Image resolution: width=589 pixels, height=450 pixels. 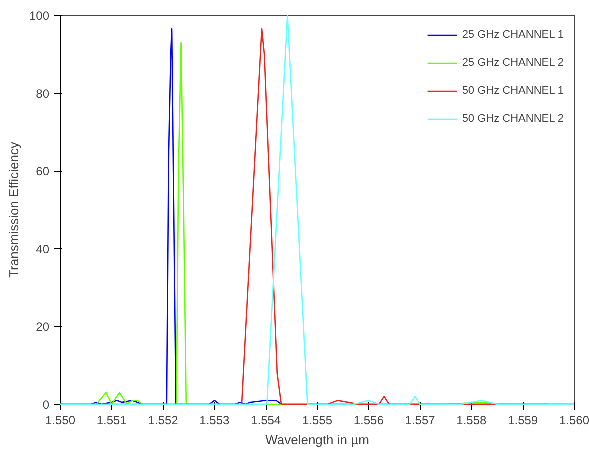 What do you see at coordinates (513, 63) in the screenshot?
I see `legend-label: 25 GHz CHANNEL 2` at bounding box center [513, 63].